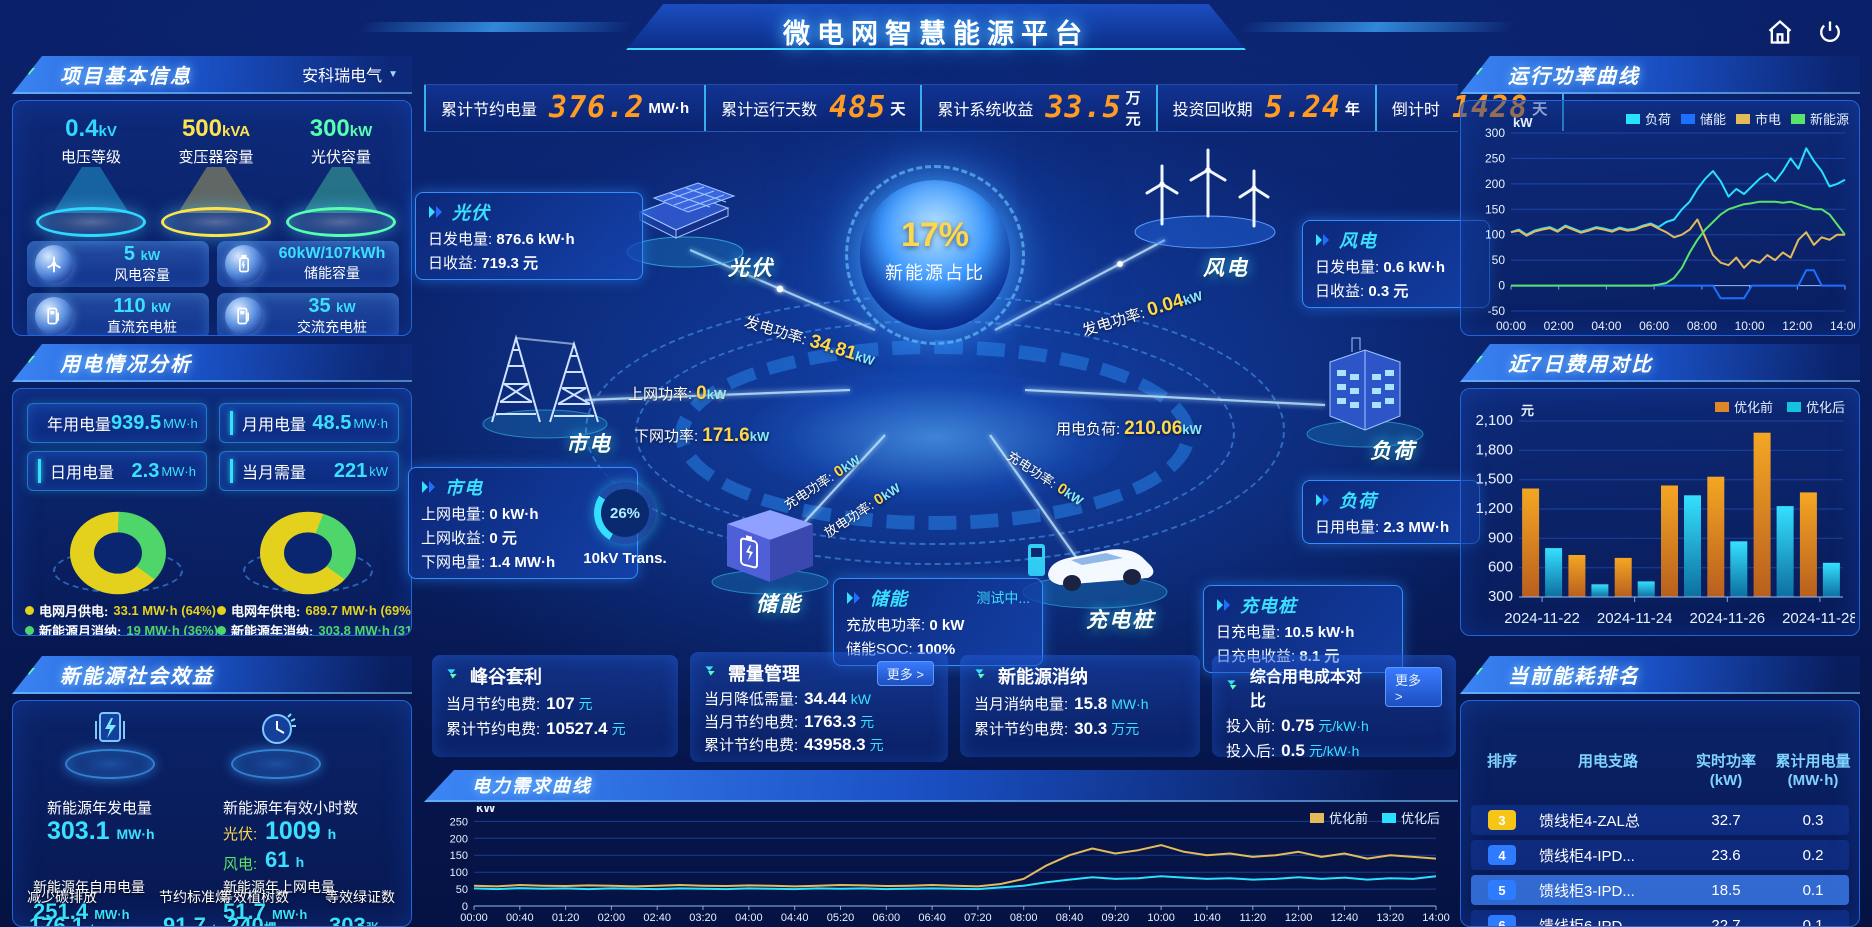  What do you see at coordinates (291, 808) in the screenshot?
I see `hours-label: 新能源年有效小时数` at bounding box center [291, 808].